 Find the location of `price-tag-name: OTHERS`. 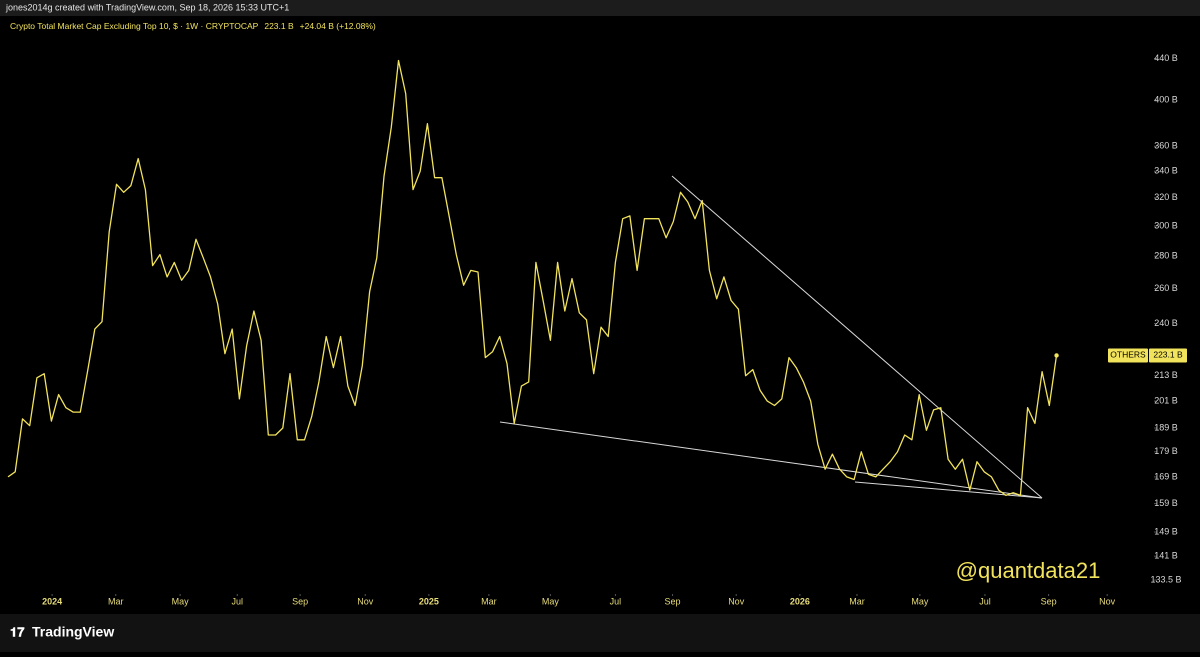

price-tag-name: OTHERS is located at coordinates (1128, 355).